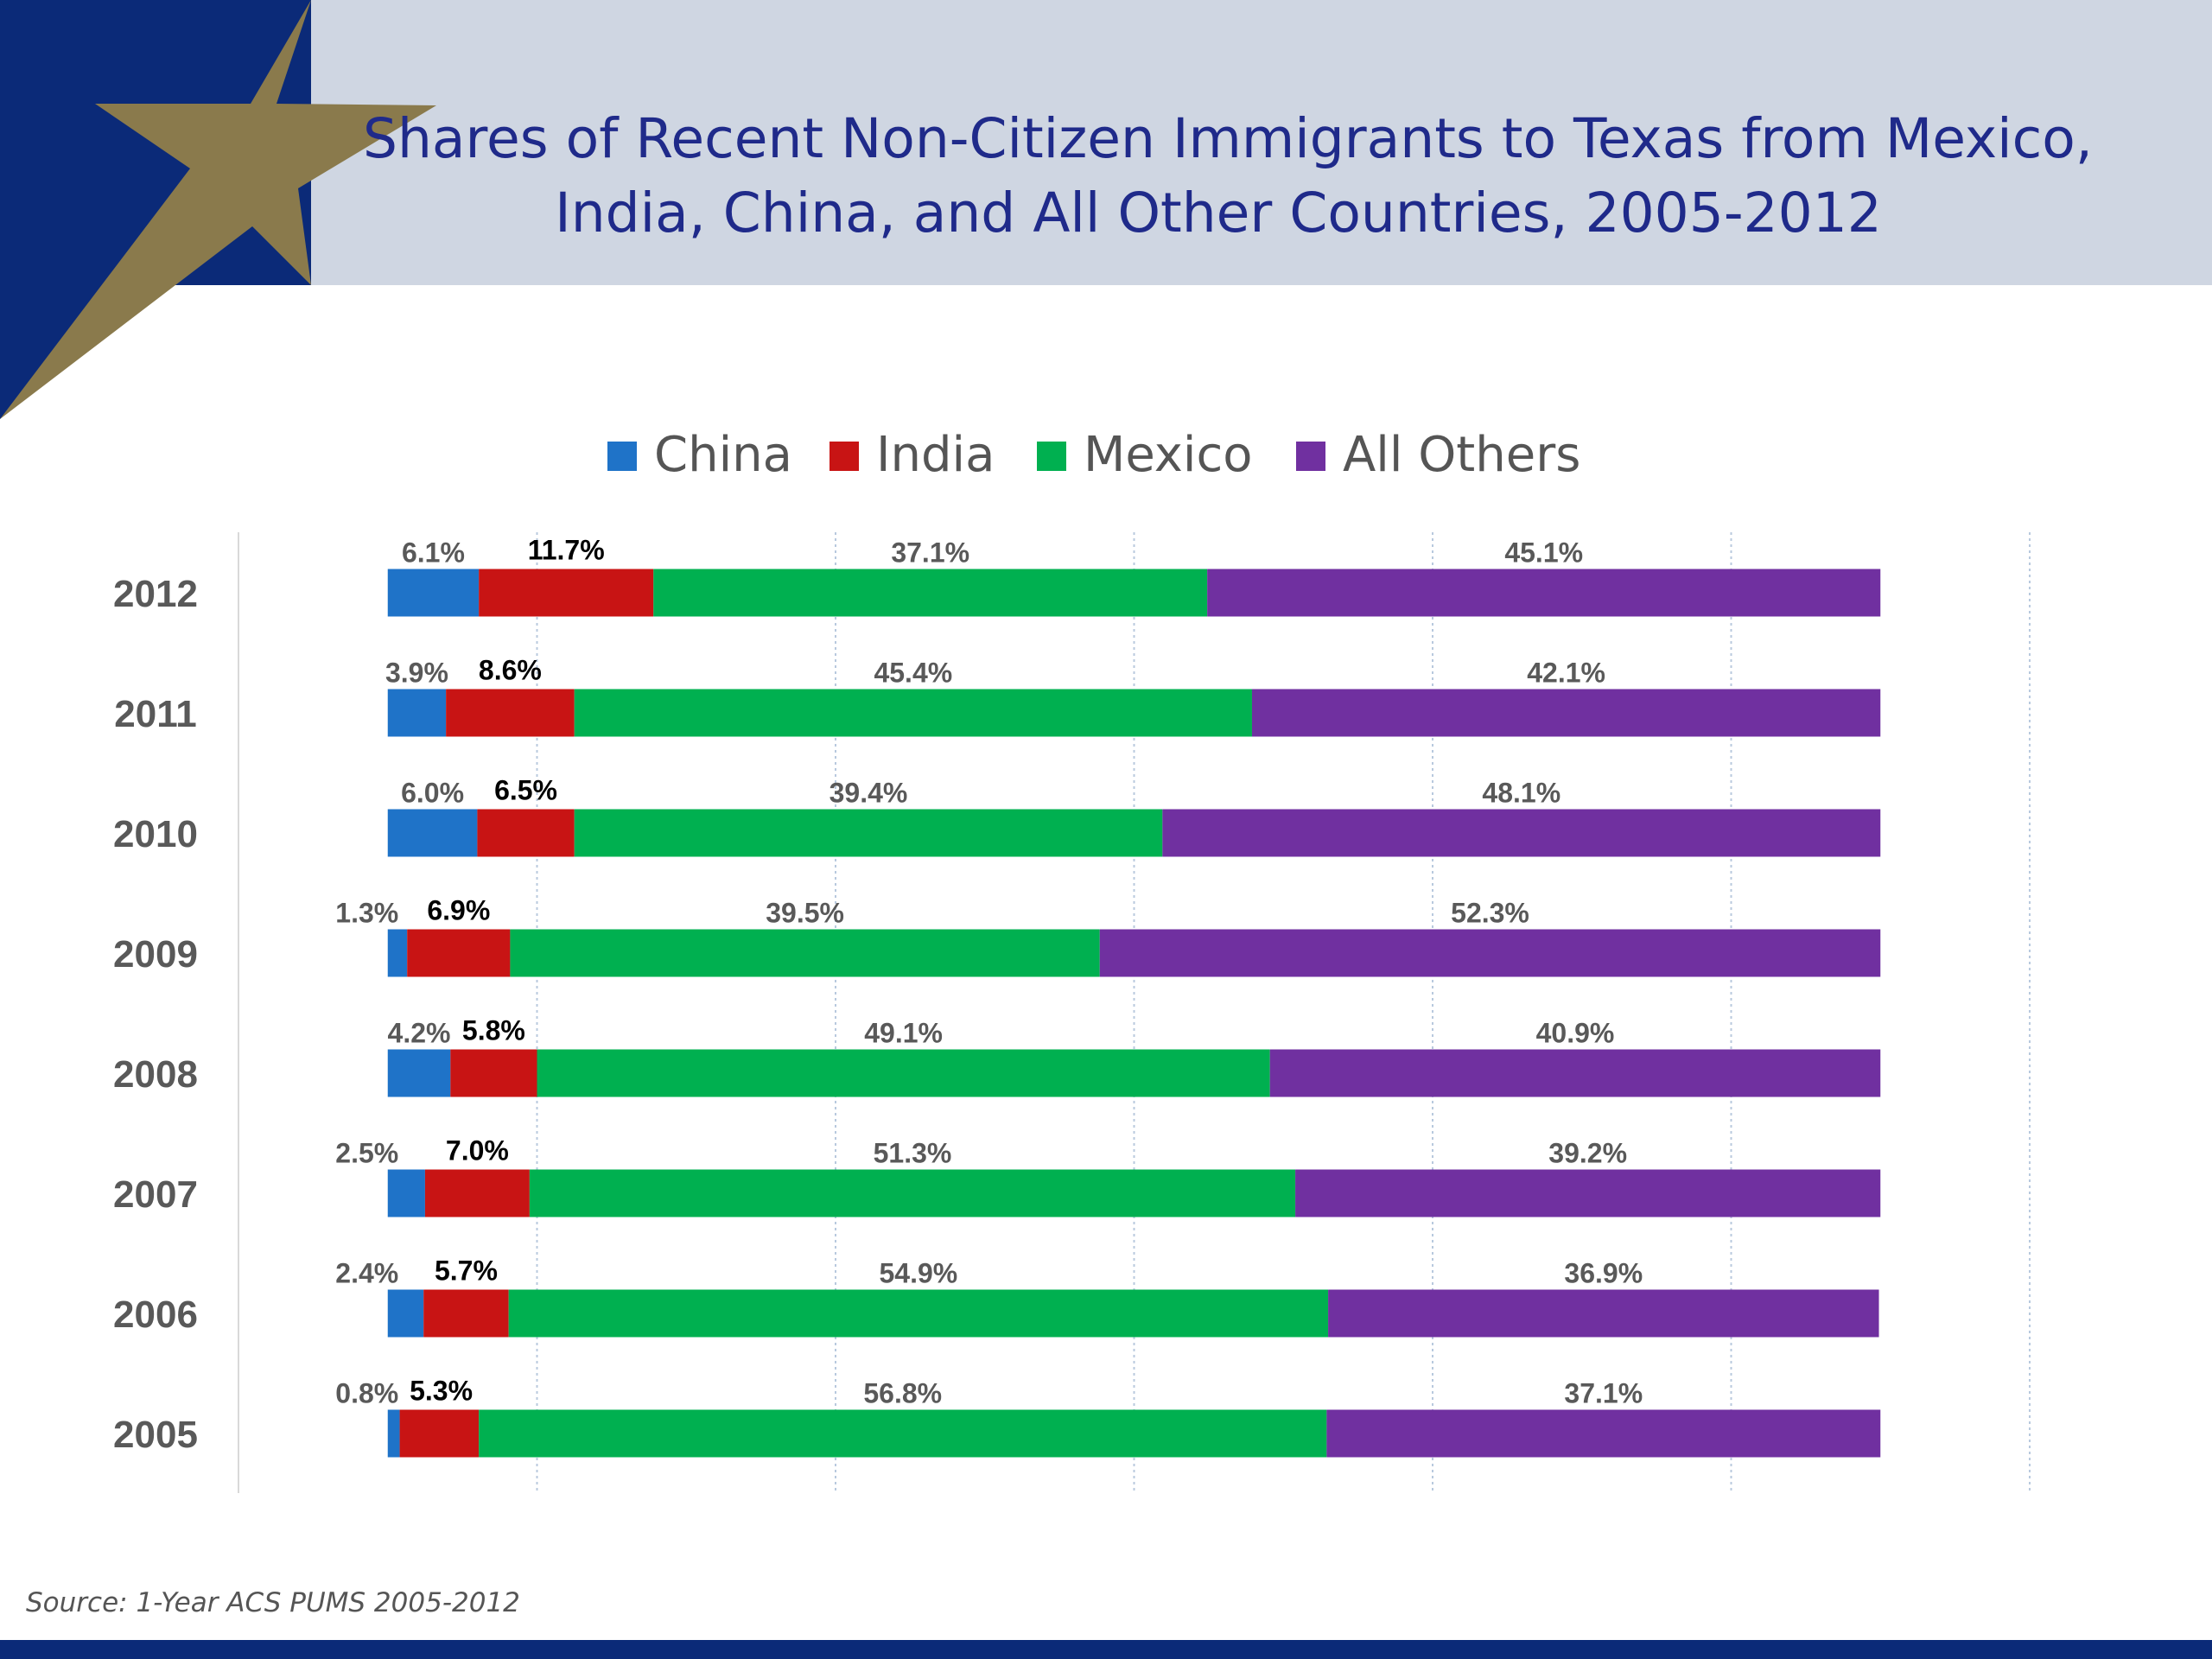 This screenshot has width=2212, height=1659. What do you see at coordinates (433, 553) in the screenshot?
I see `data-label: 6.1%` at bounding box center [433, 553].